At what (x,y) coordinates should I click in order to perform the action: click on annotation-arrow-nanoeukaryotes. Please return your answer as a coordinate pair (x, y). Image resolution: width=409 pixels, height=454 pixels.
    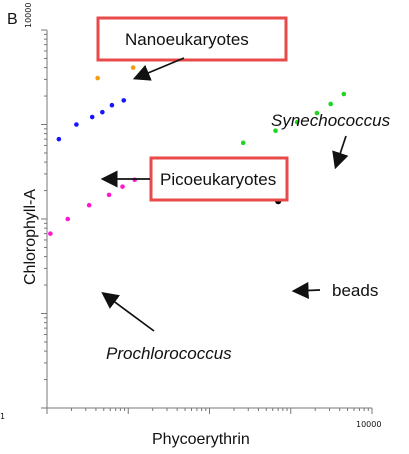
    Looking at the image, I should click on (158, 69).